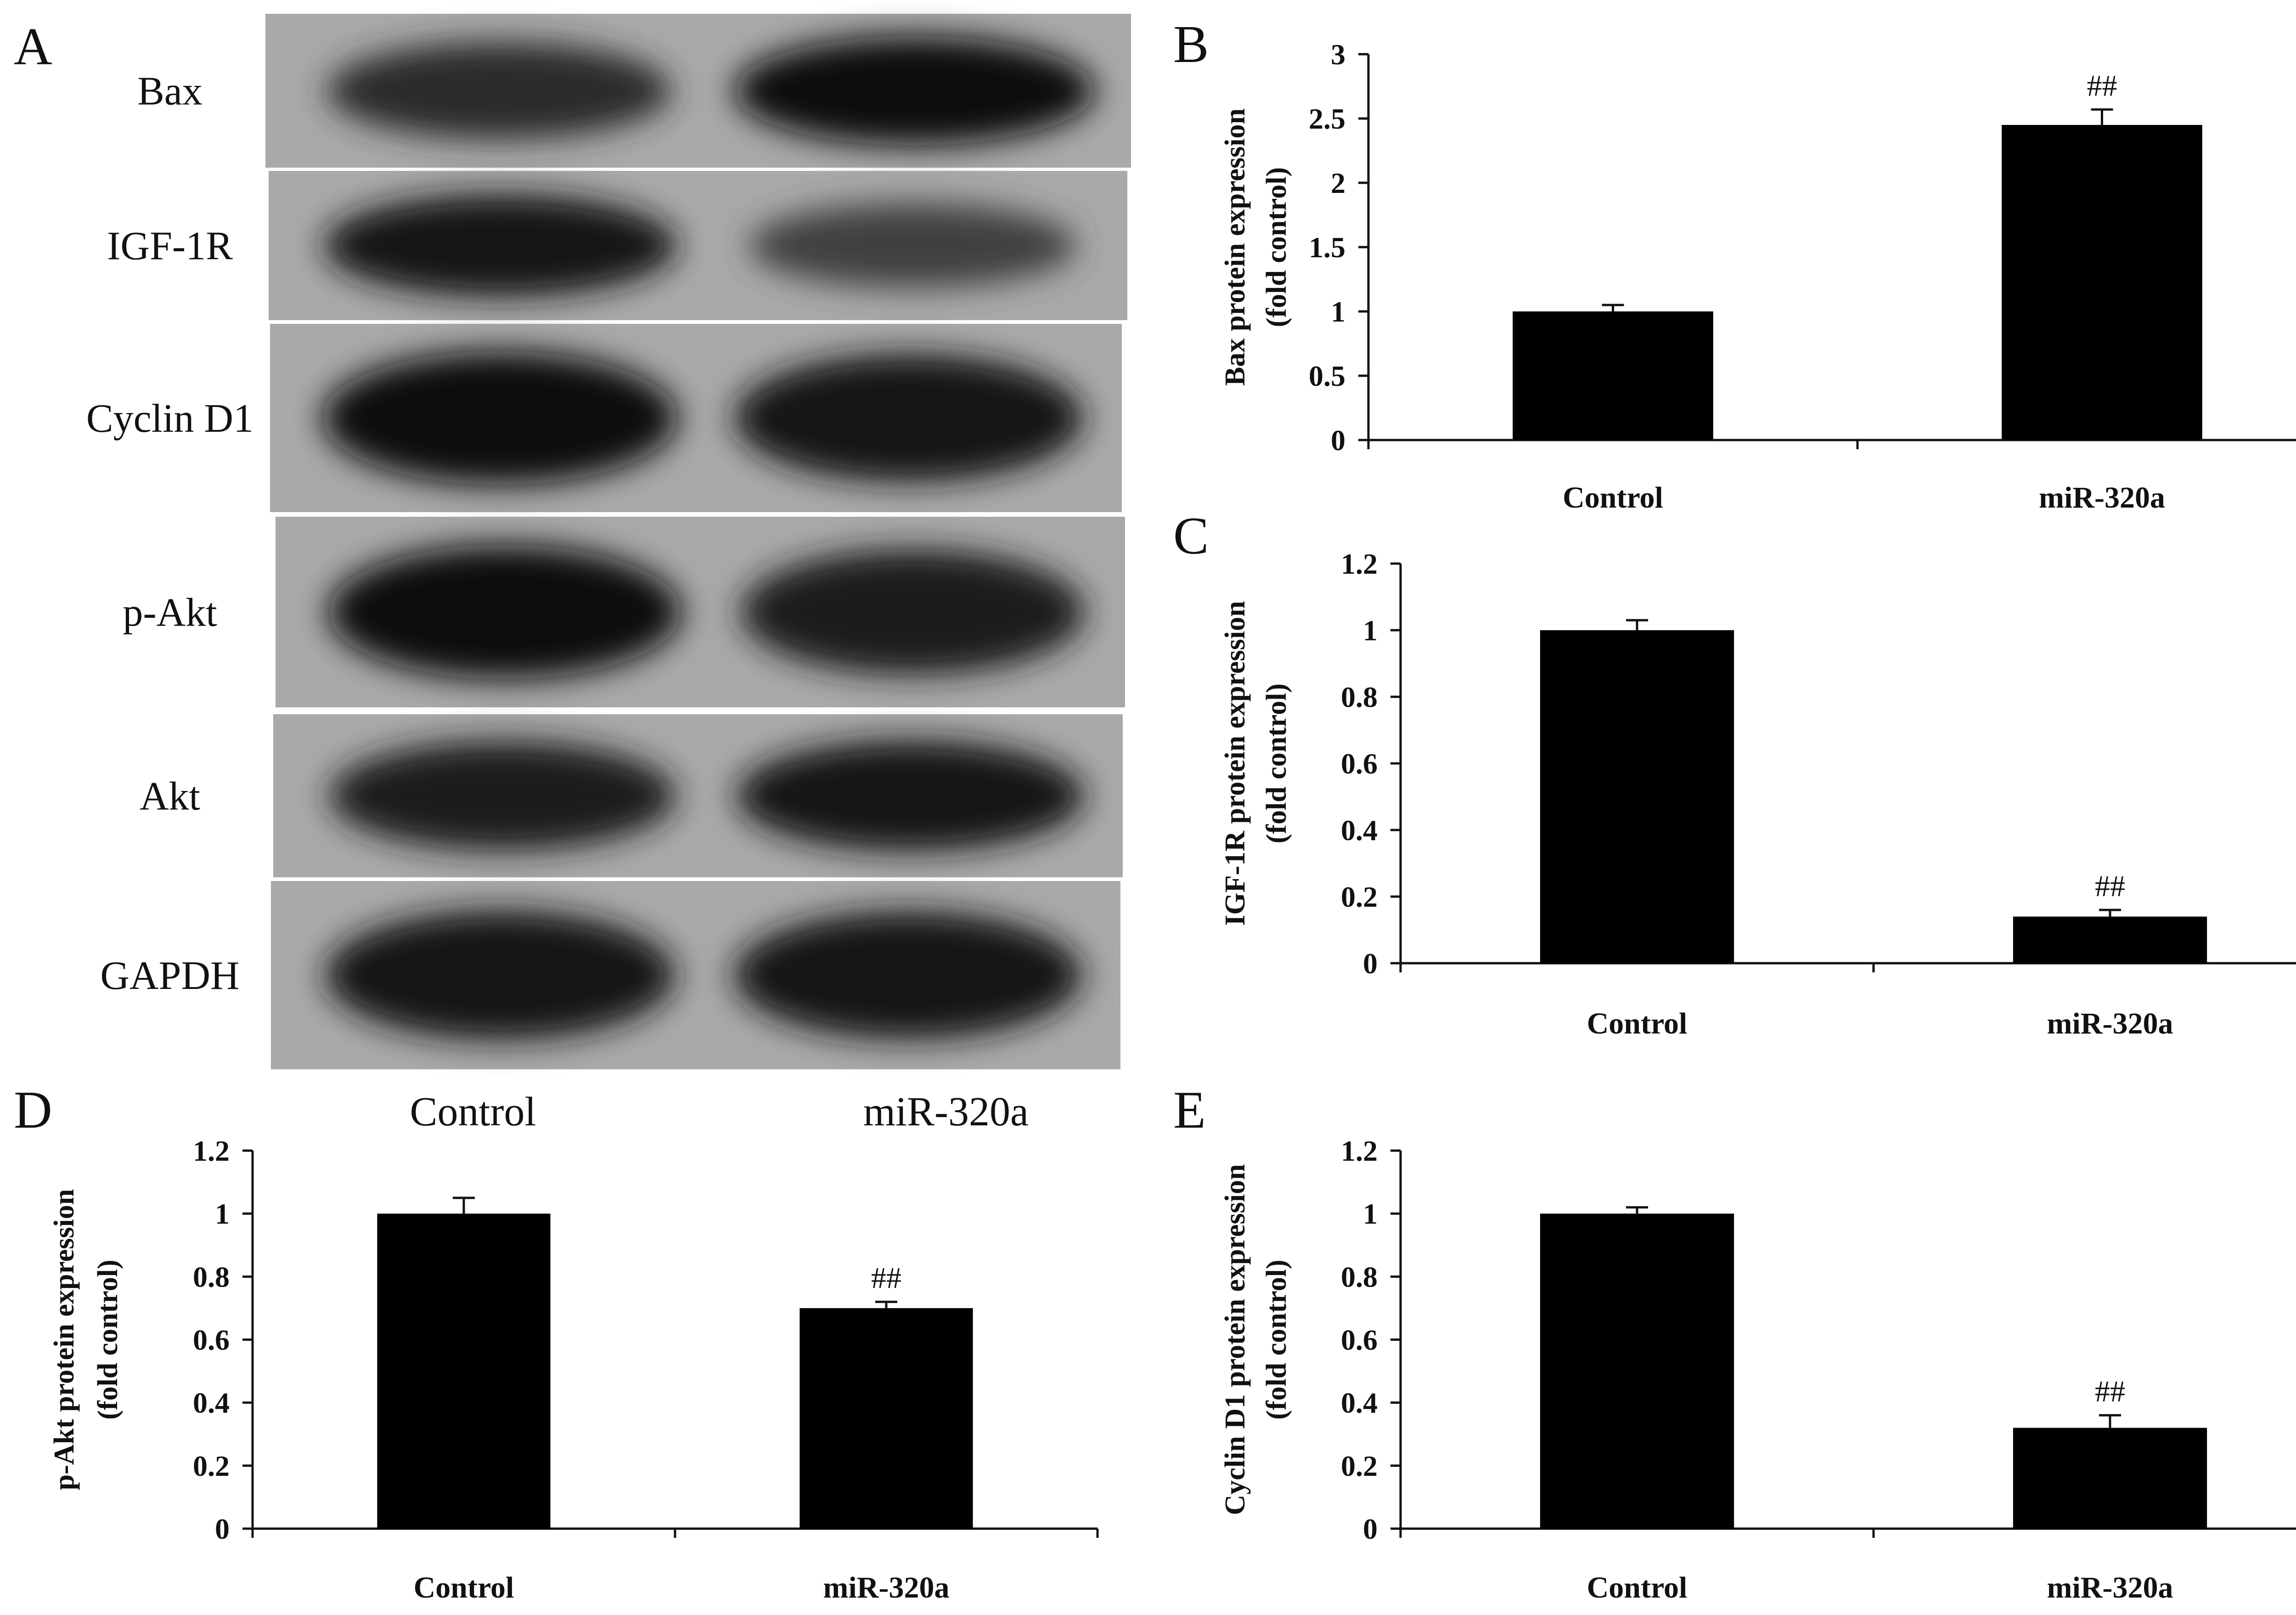 Image resolution: width=2296 pixels, height=1615 pixels. I want to click on y-axis-label: Cyclin D1 protein expression, so click(1235, 1339).